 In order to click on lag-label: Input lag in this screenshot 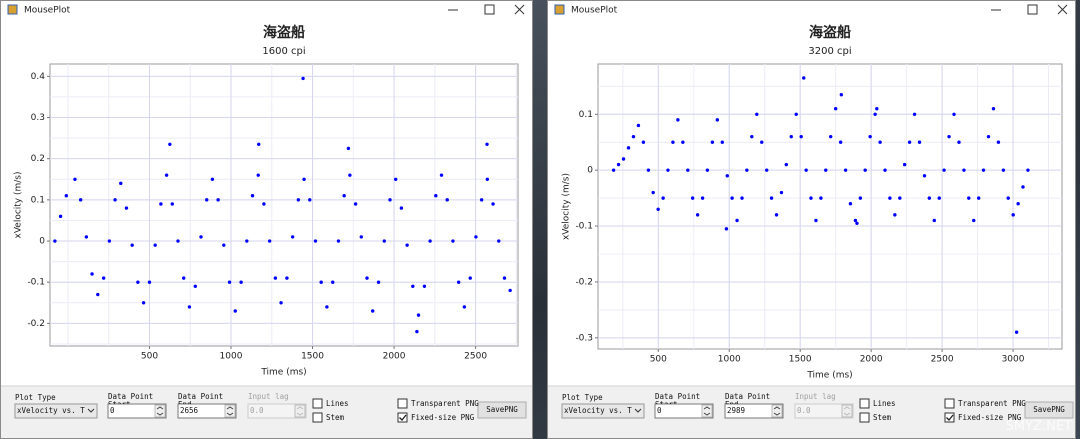, I will do `click(268, 397)`.